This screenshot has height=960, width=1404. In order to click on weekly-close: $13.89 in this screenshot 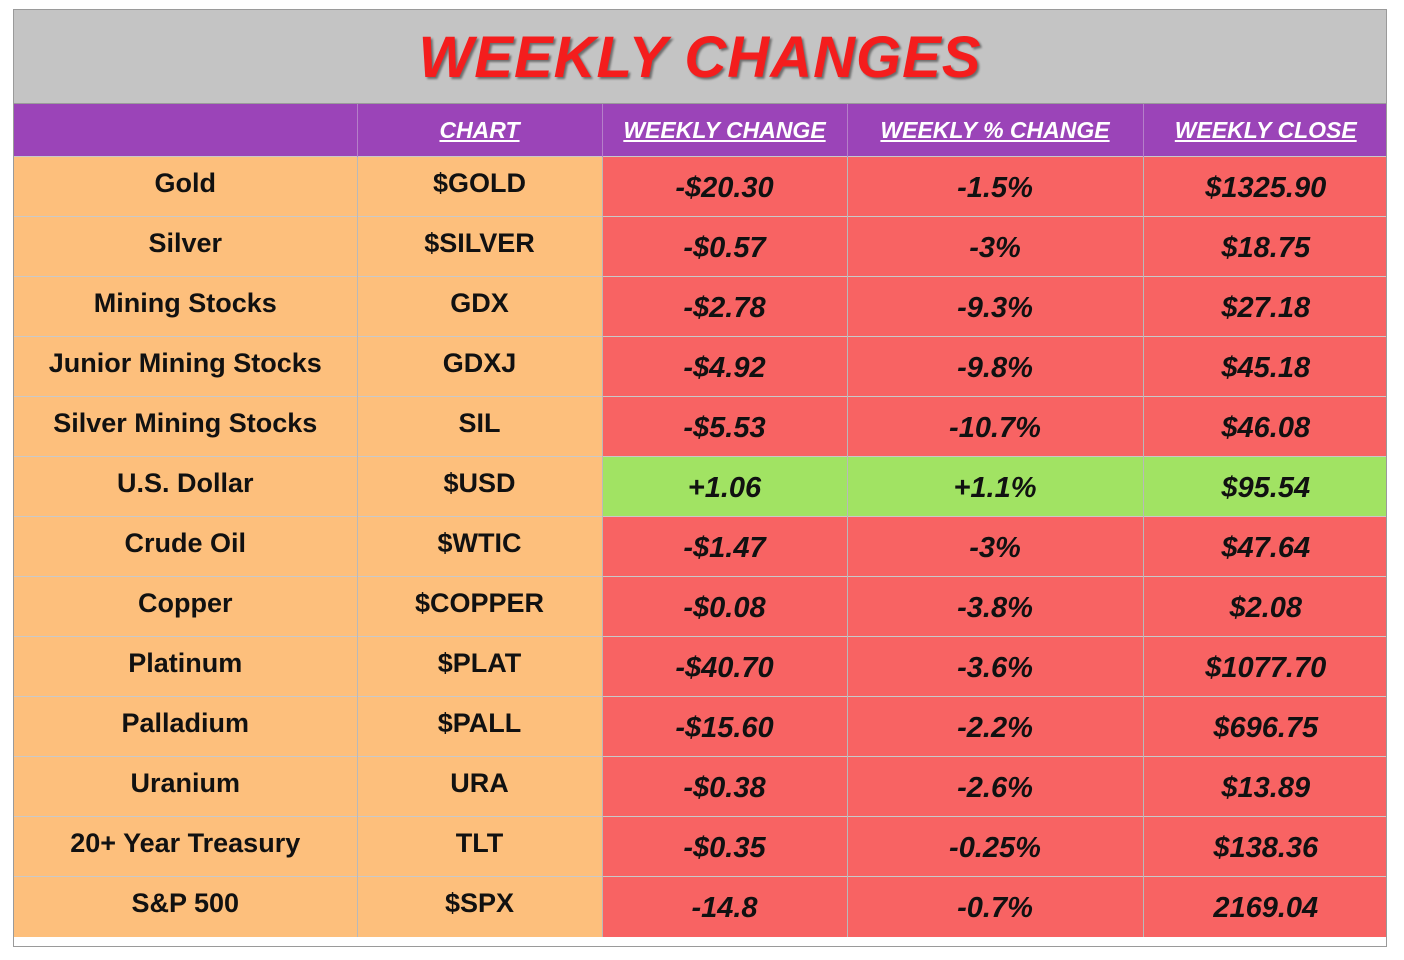, I will do `click(1264, 786)`.